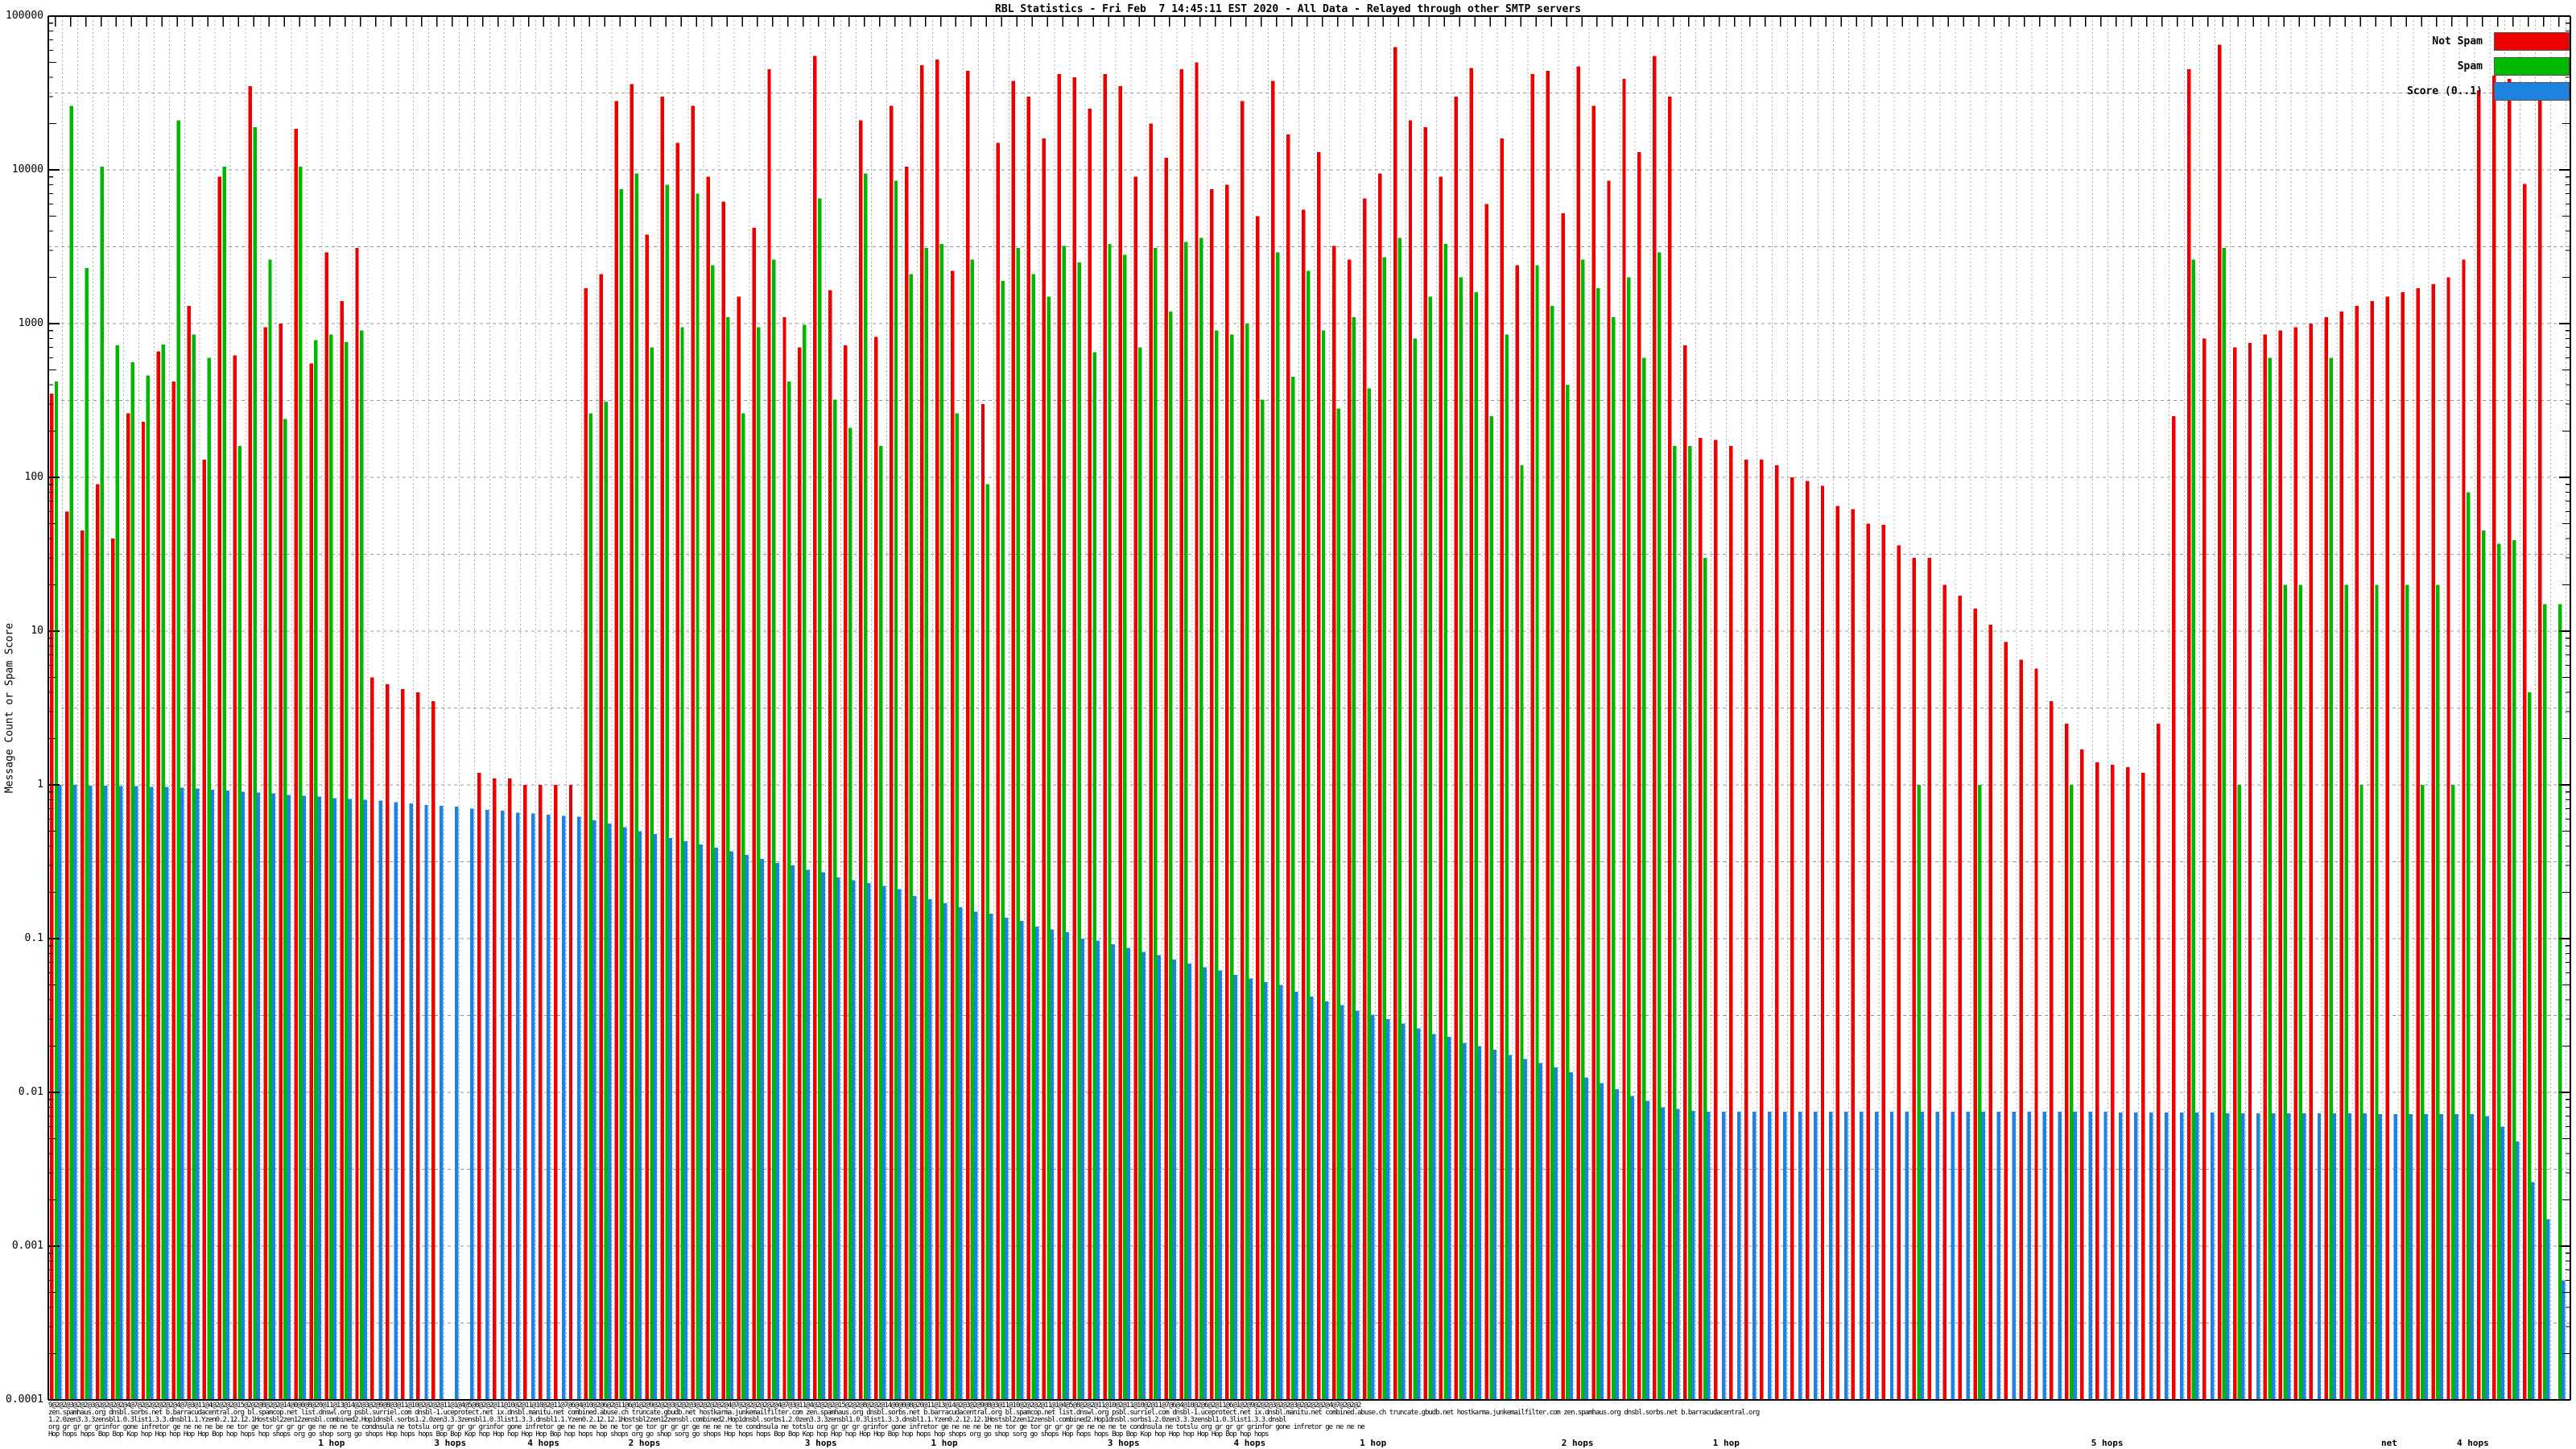 The width and height of the screenshot is (2576, 1449). Describe the element at coordinates (27, 169) in the screenshot. I see `y-tick-label: 10000` at that location.